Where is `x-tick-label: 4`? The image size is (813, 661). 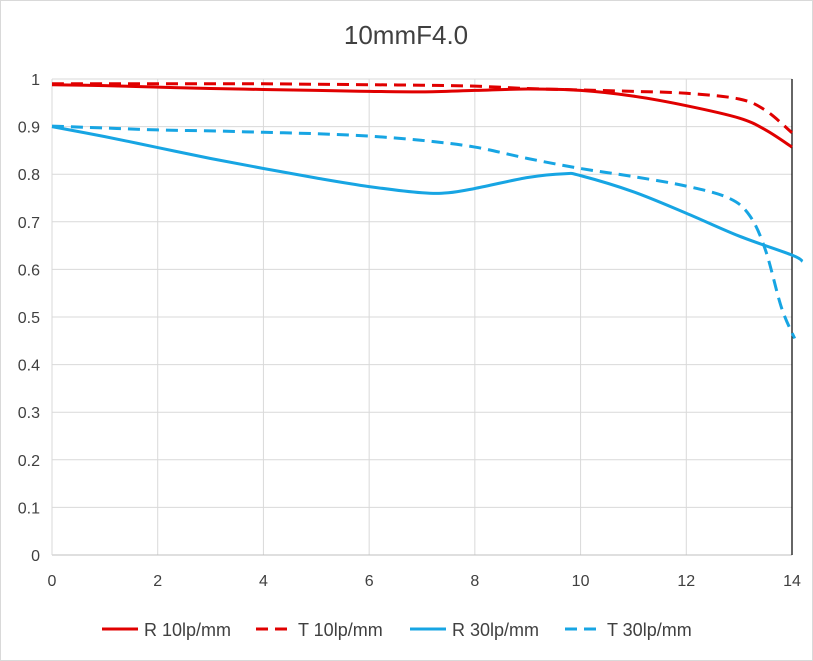 x-tick-label: 4 is located at coordinates (263, 581).